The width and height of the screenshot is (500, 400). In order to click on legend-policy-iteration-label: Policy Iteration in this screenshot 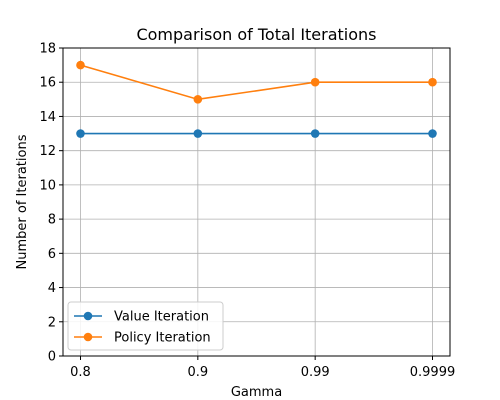, I will do `click(162, 338)`.